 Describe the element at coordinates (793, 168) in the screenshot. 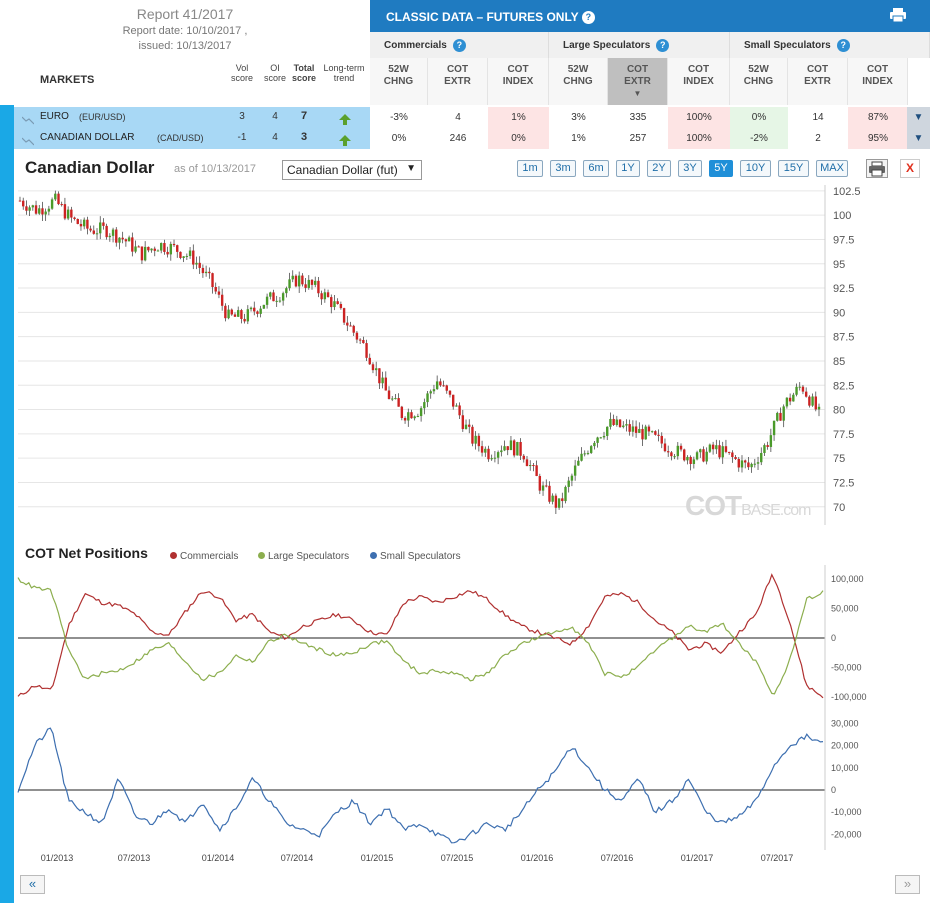

I see `range-button-15y: 15Y` at that location.